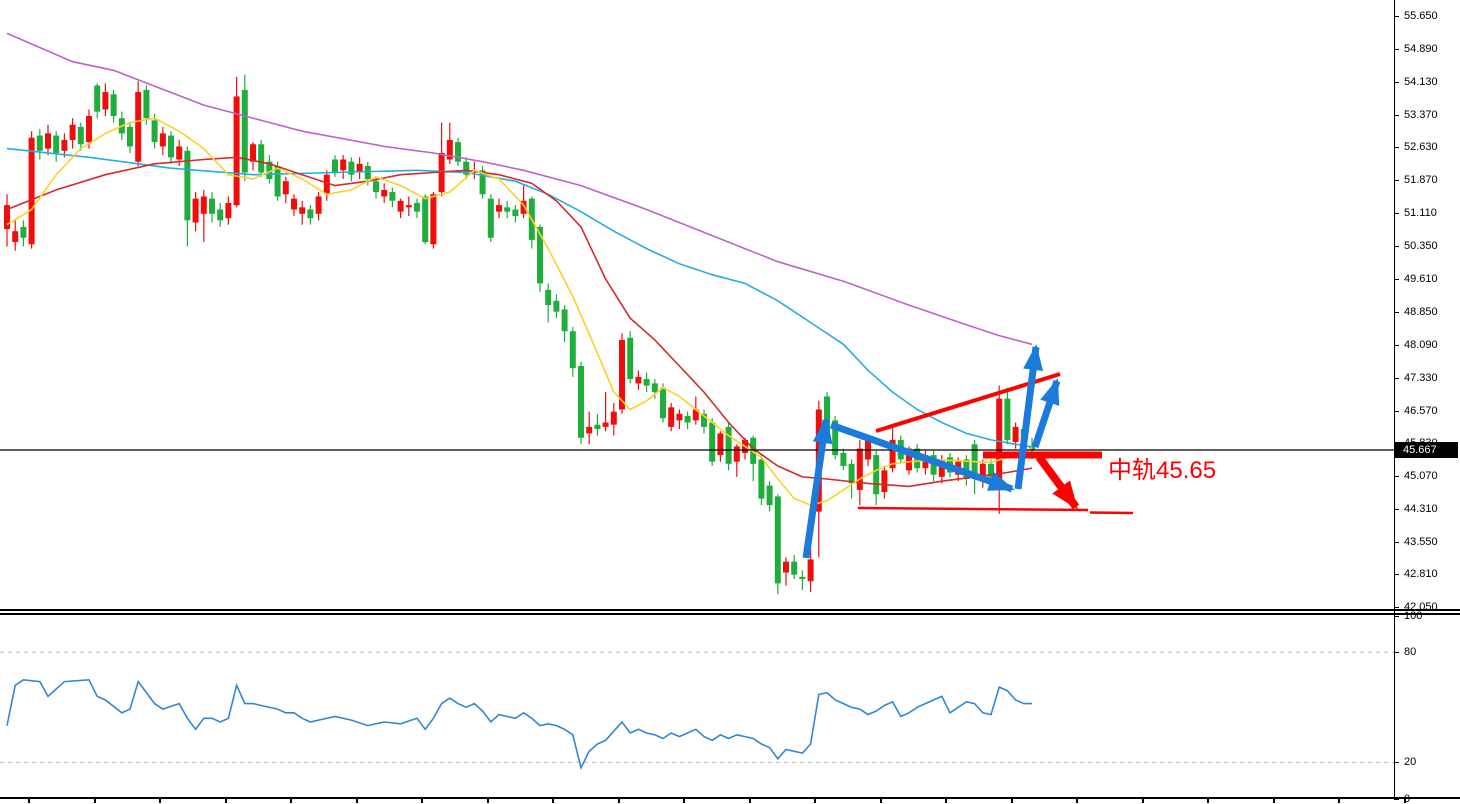 This screenshot has width=1460, height=804. Describe the element at coordinates (1426, 450) in the screenshot. I see `current-price-tag: 45.667` at that location.